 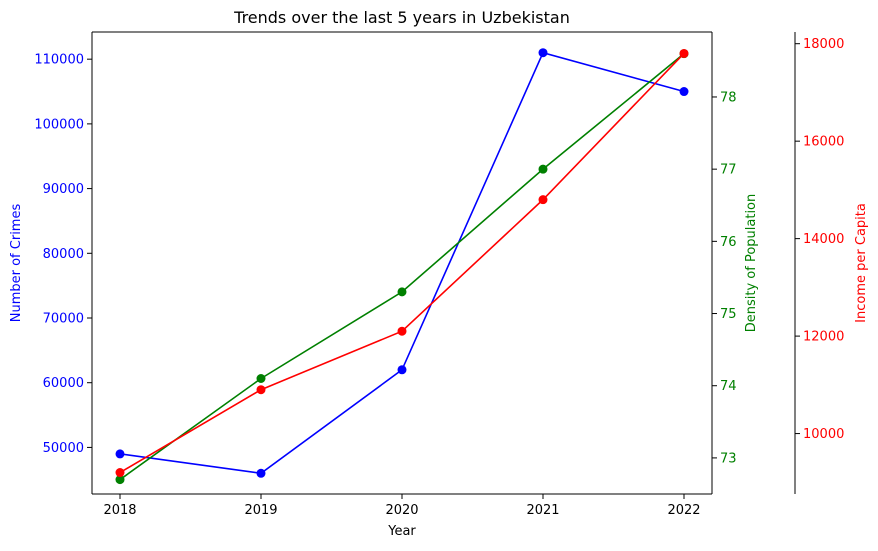 I want to click on series-point-crimes-2021, so click(x=543, y=53).